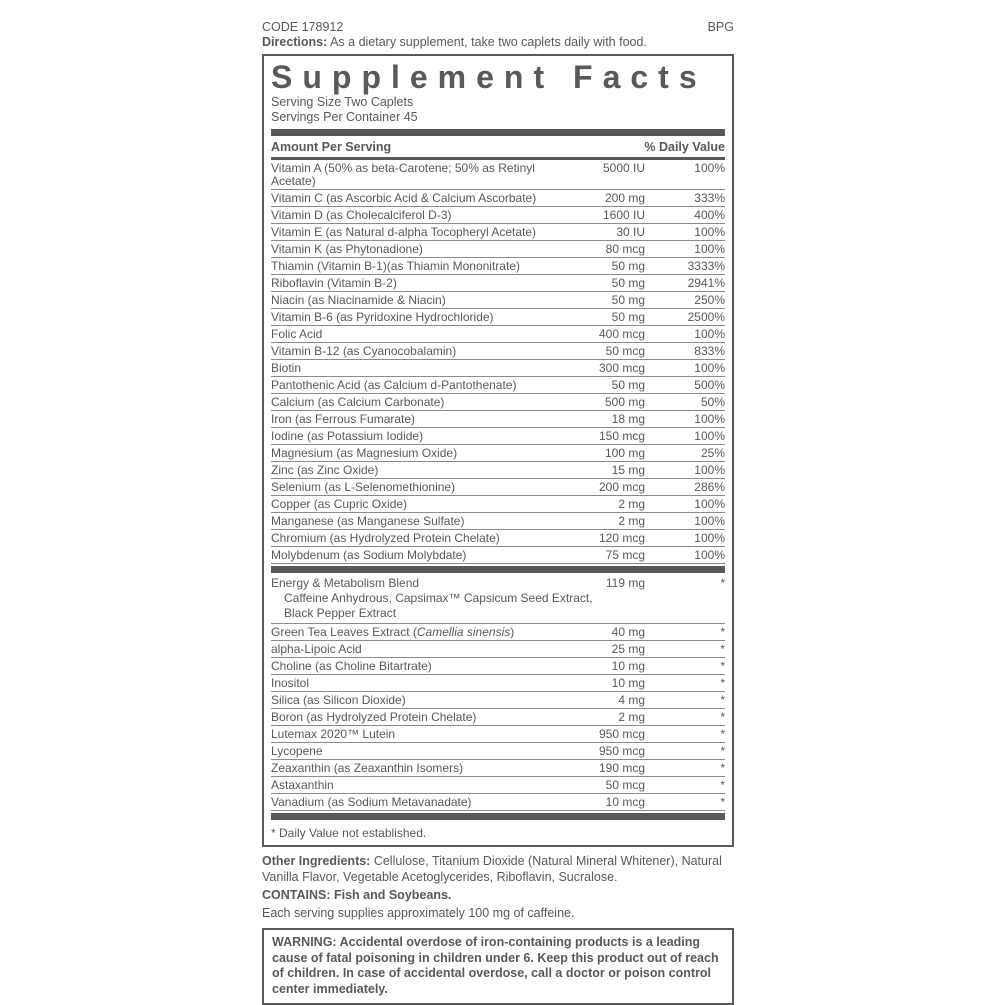  Describe the element at coordinates (290, 683) in the screenshot. I see `ingredient-name: Inositol` at that location.